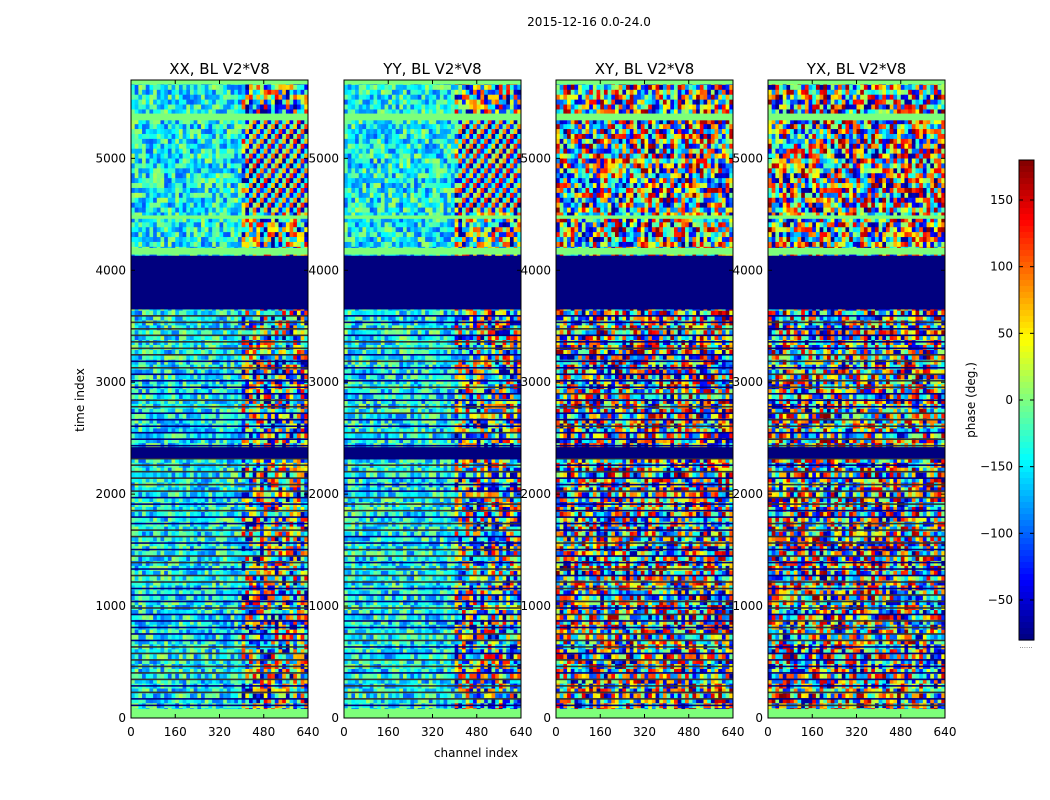  What do you see at coordinates (971, 400) in the screenshot?
I see `colorbar-label: phase (deg.)` at bounding box center [971, 400].